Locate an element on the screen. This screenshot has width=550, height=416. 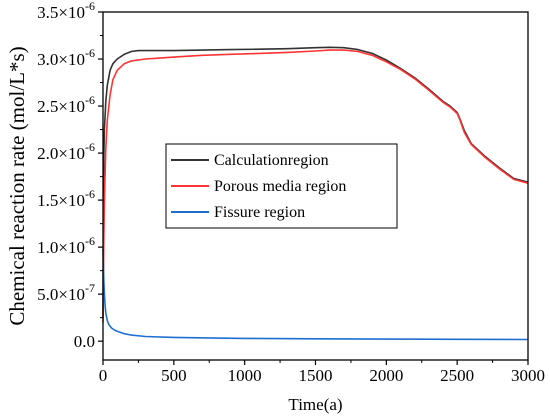
y-tick-mantissa: 0.0 is located at coordinates (84, 341).